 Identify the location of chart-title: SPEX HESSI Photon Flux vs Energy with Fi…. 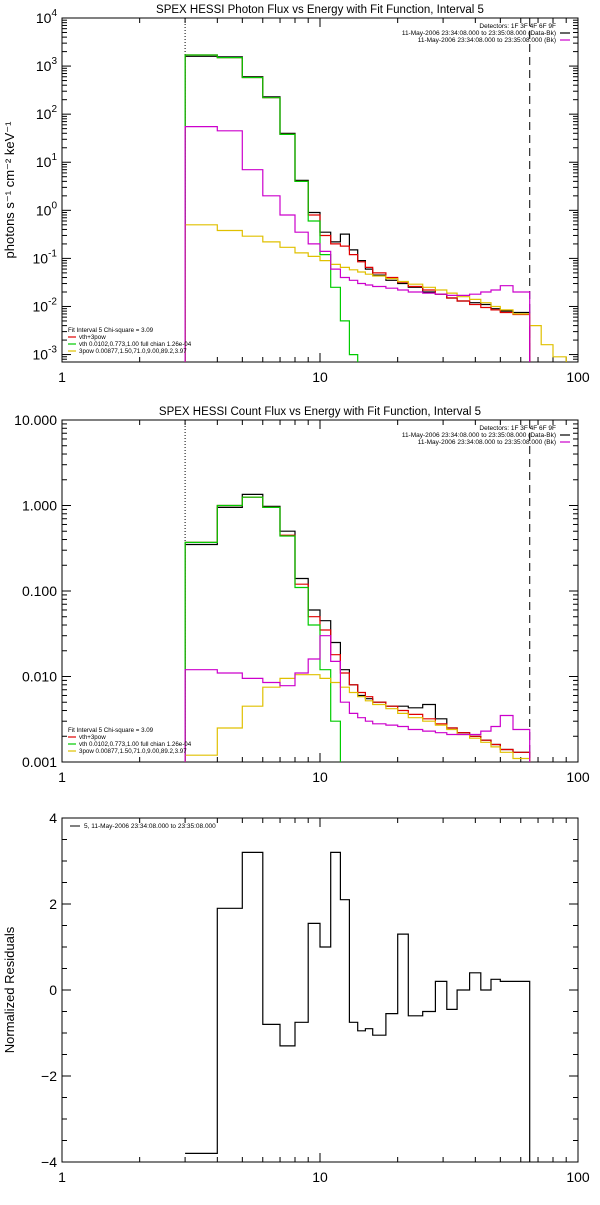
(320, 10).